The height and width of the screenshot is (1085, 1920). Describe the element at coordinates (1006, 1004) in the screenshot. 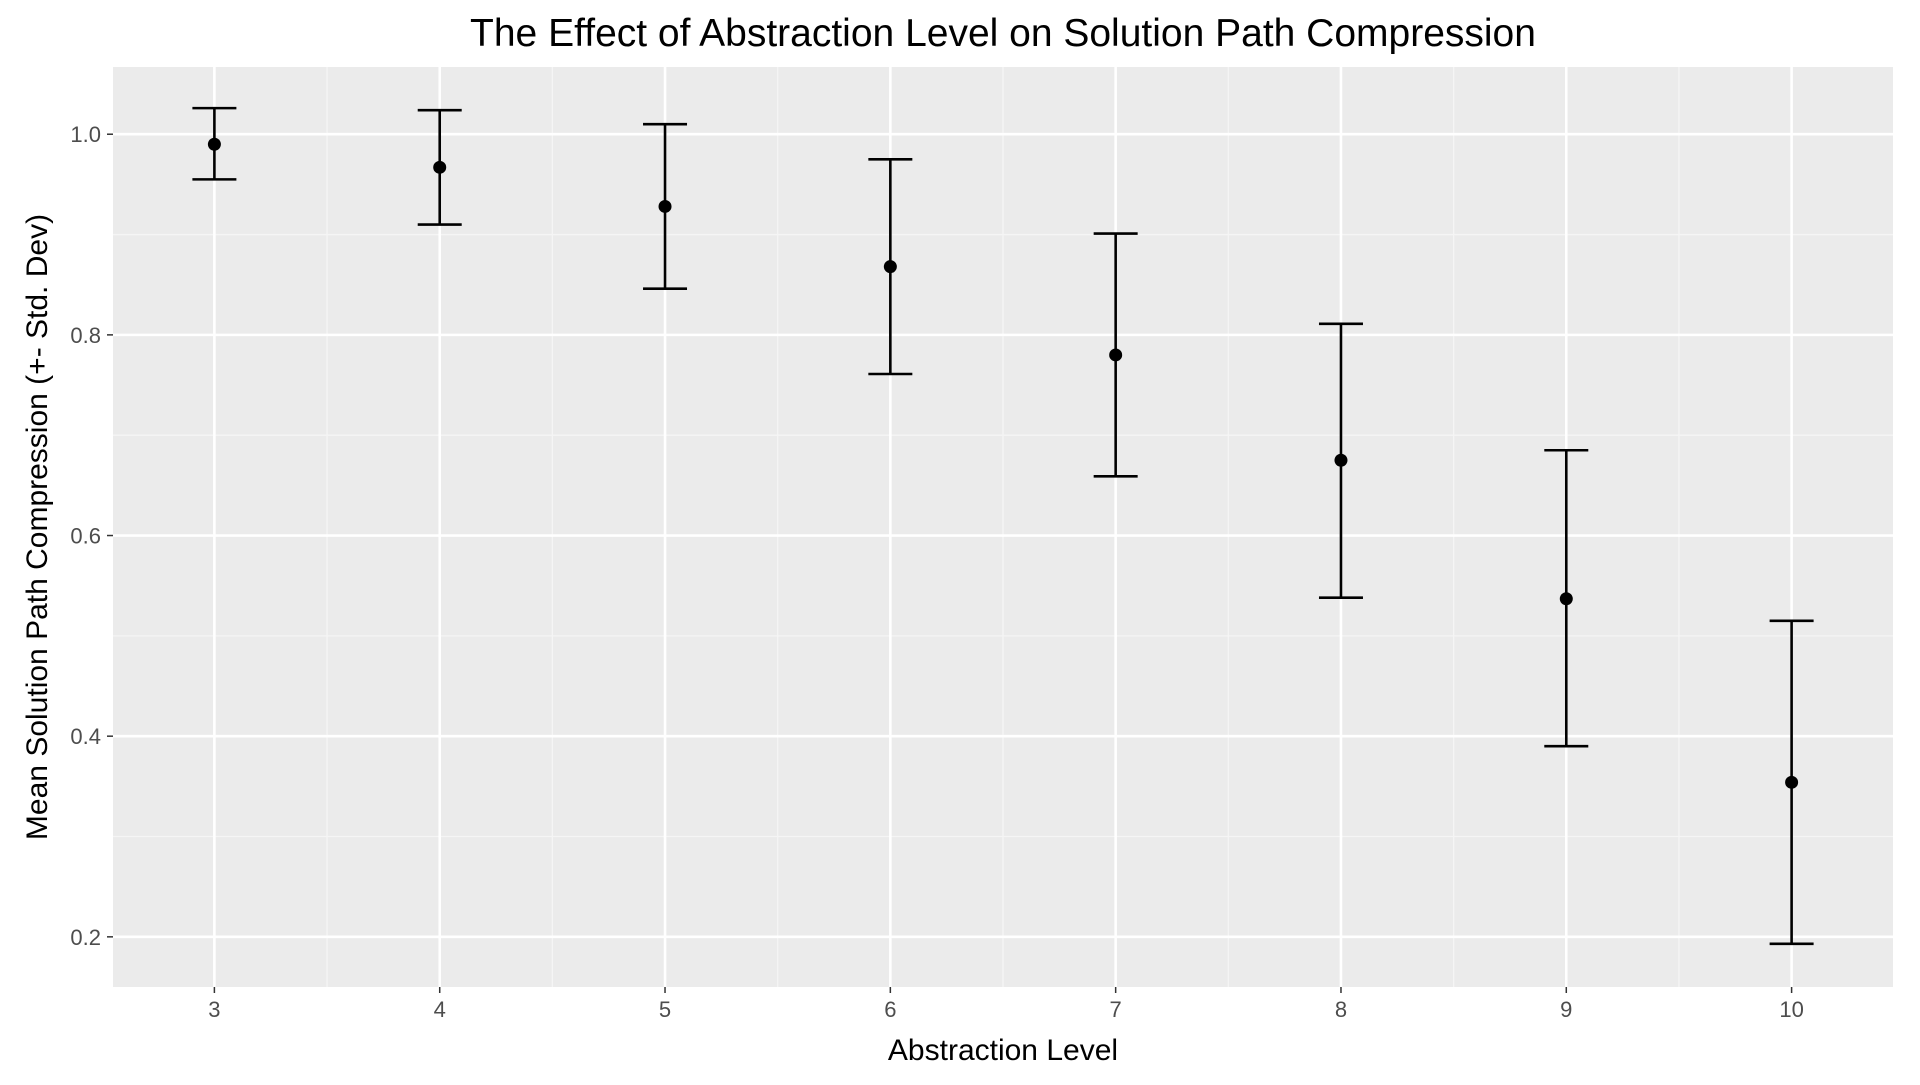

I see `x-axis-ticks: 3 4 5 6 7 8 9 10` at that location.